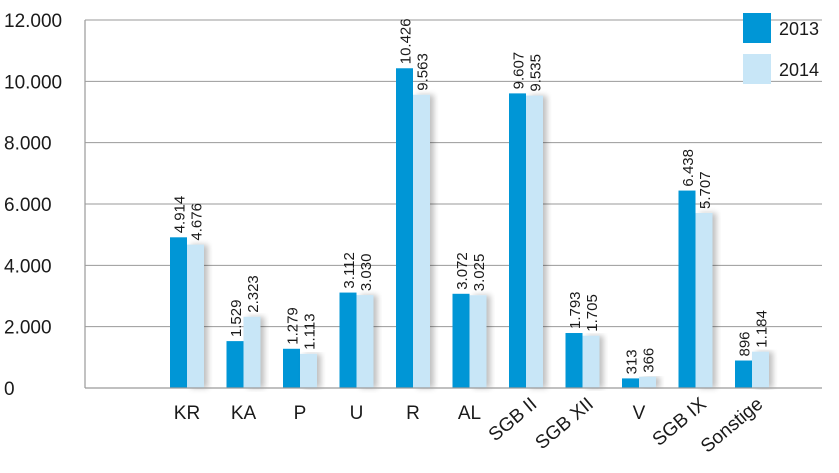 The image size is (839, 473). Describe the element at coordinates (28, 328) in the screenshot. I see `y-tick-label: 2.000` at that location.